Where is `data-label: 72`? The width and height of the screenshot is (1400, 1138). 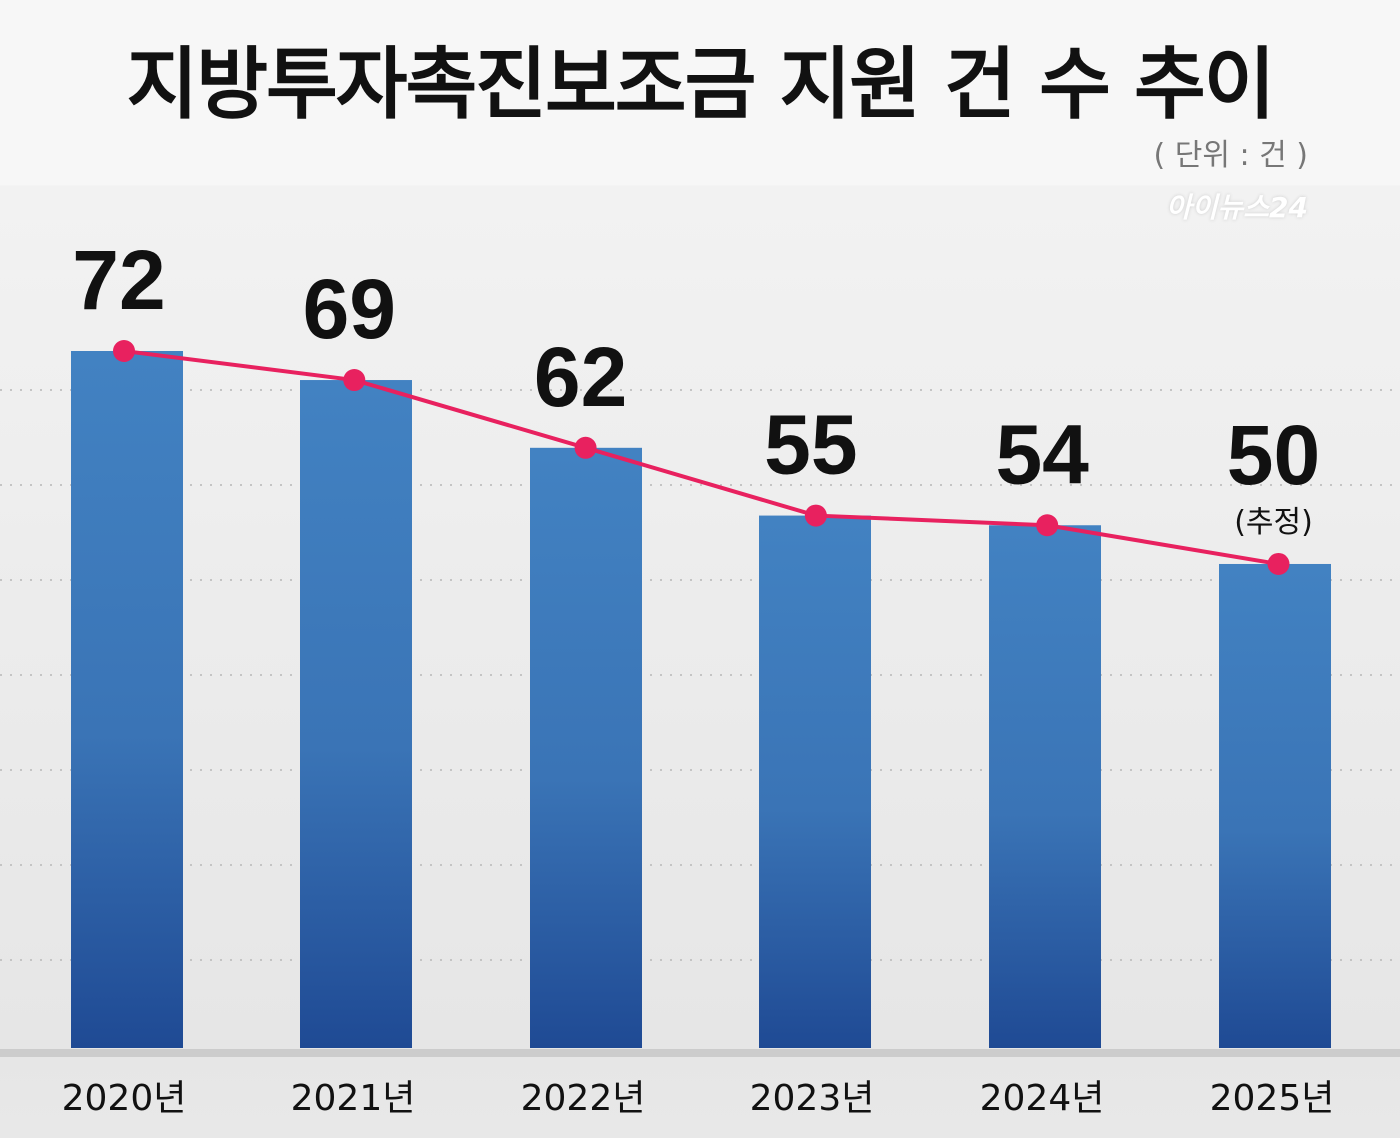
data-label: 72 is located at coordinates (118, 280).